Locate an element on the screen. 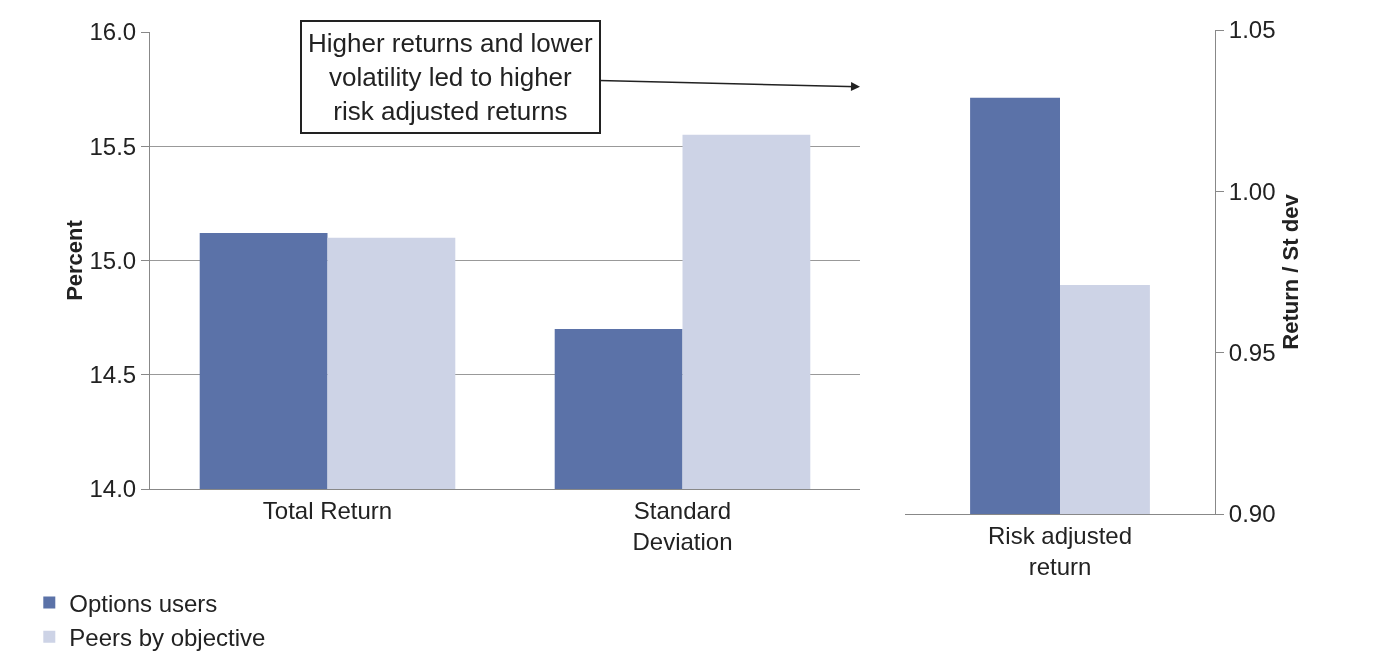 This screenshot has width=1374, height=672. y2-tick-label: 0.95 is located at coordinates (1252, 353).